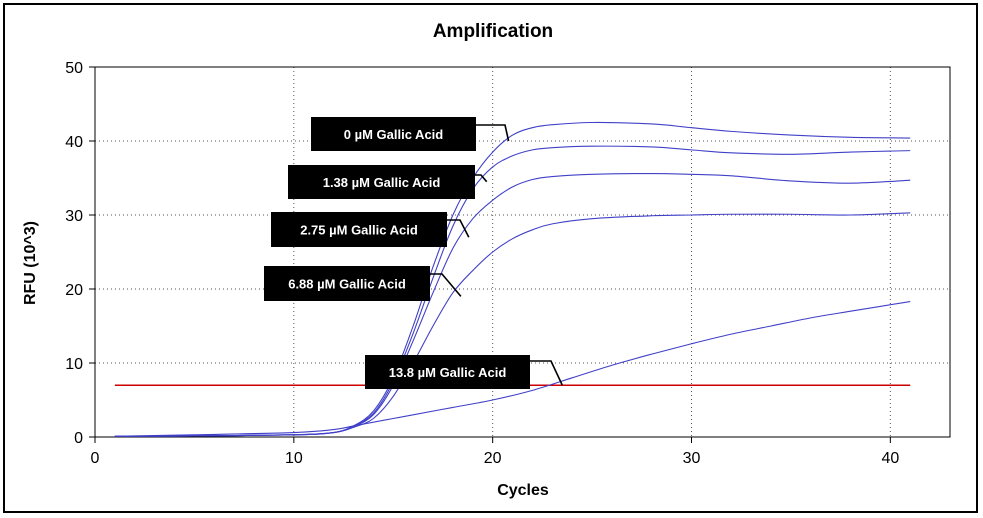 The height and width of the screenshot is (518, 983). Describe the element at coordinates (493, 458) in the screenshot. I see `x-tick-label: 20` at that location.